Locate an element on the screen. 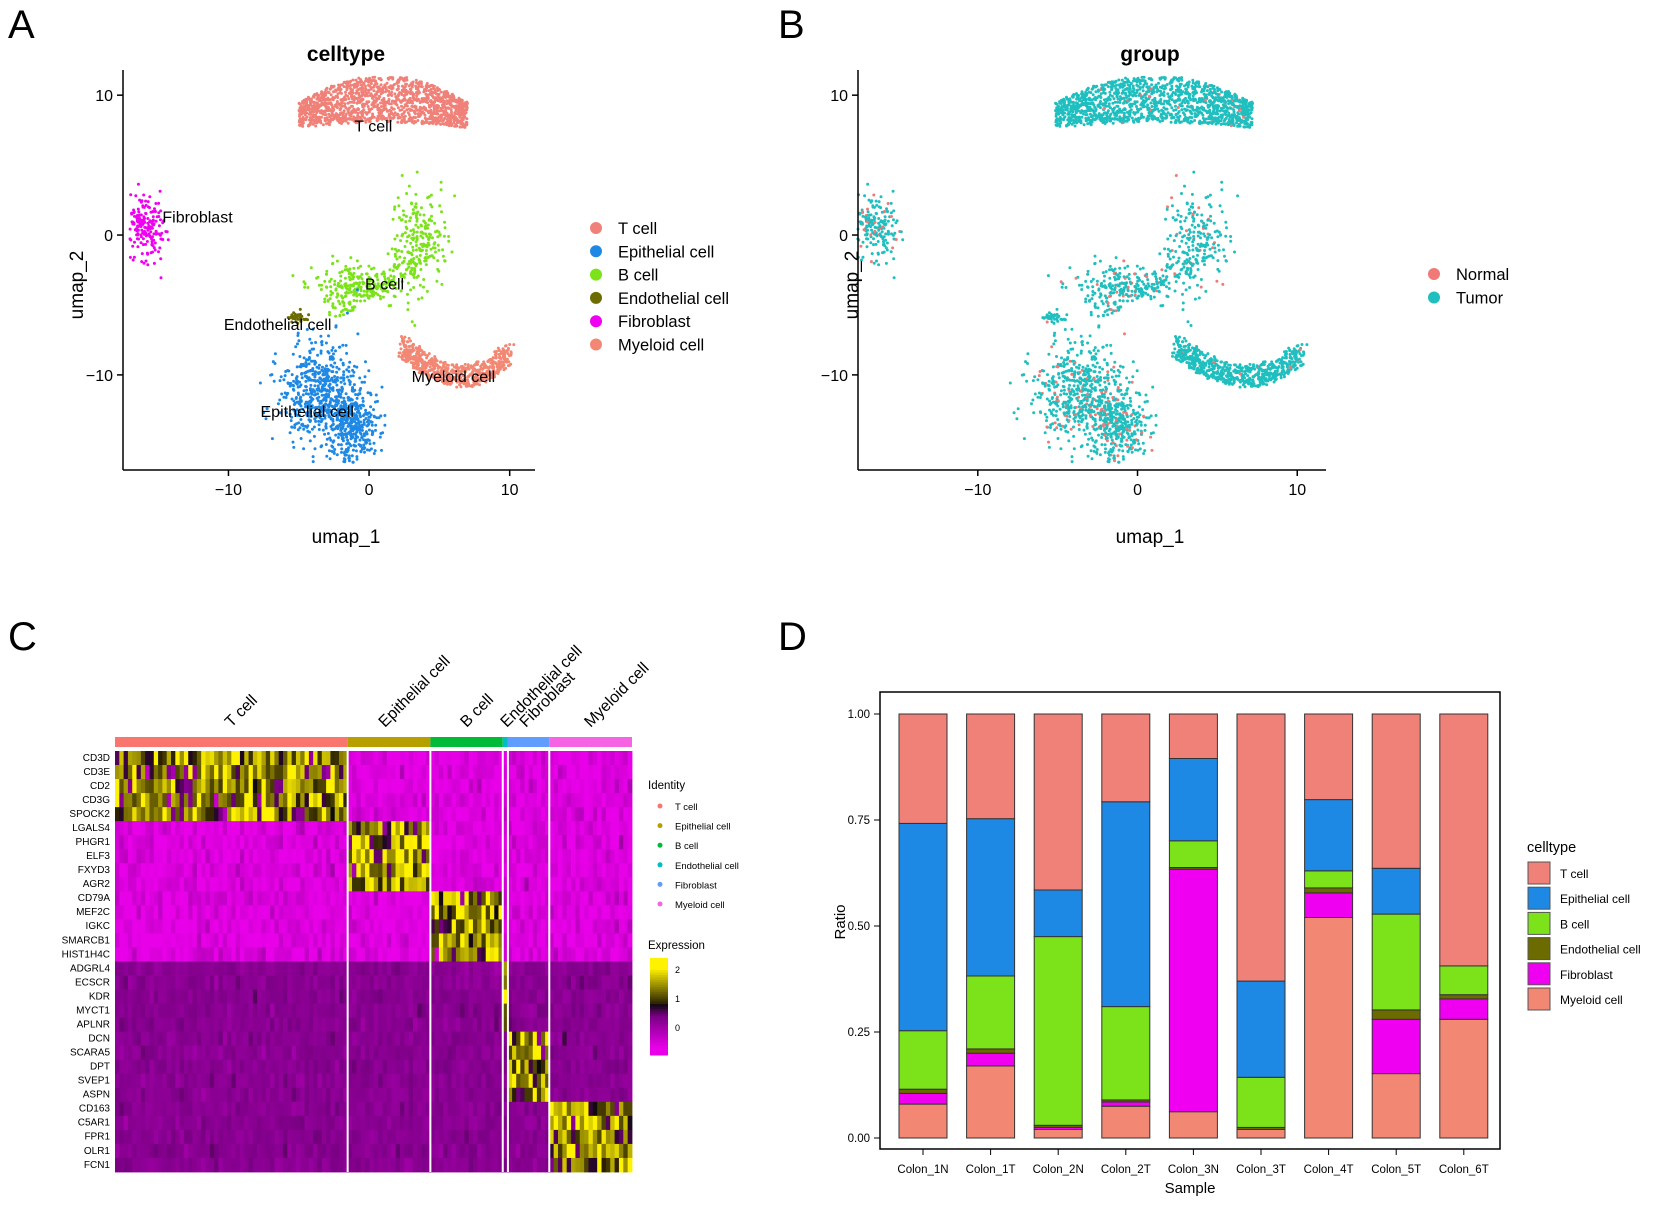 The width and height of the screenshot is (1654, 1208). legend-swatch is located at coordinates (596, 297).